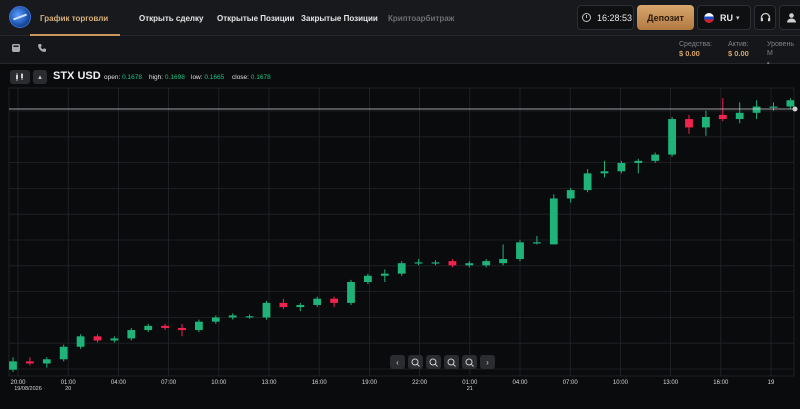 Image resolution: width=800 pixels, height=409 pixels. I want to click on chart-symbol: STX USD, so click(77, 76).